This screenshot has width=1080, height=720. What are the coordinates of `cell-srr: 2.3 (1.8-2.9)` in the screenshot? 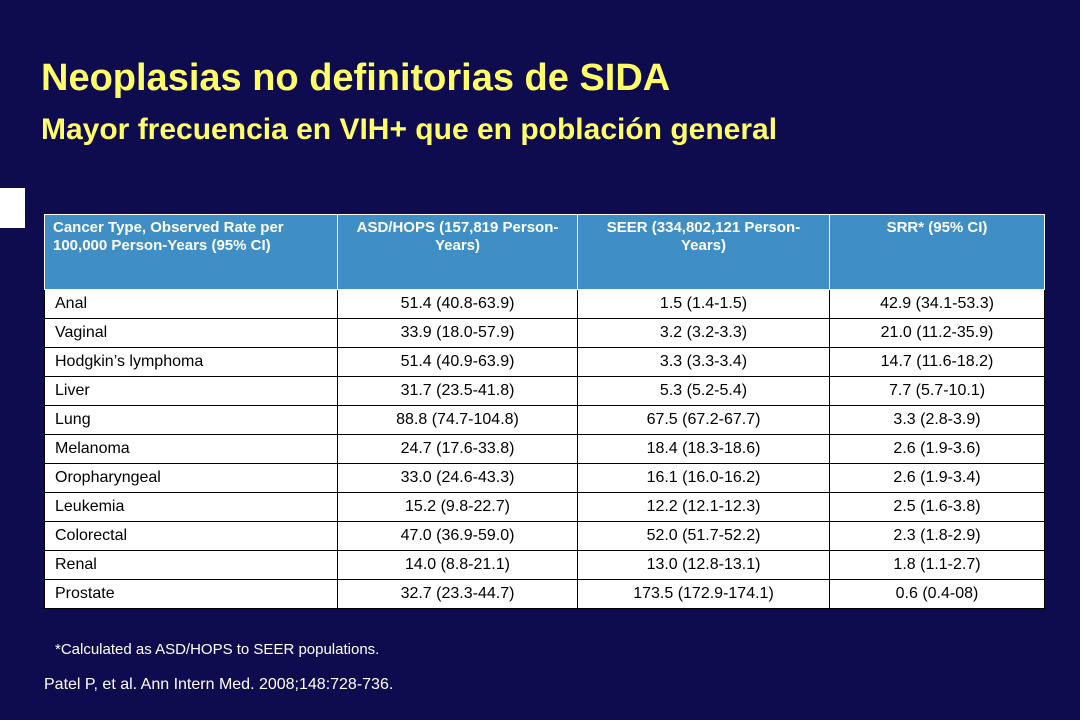 It's located at (937, 536).